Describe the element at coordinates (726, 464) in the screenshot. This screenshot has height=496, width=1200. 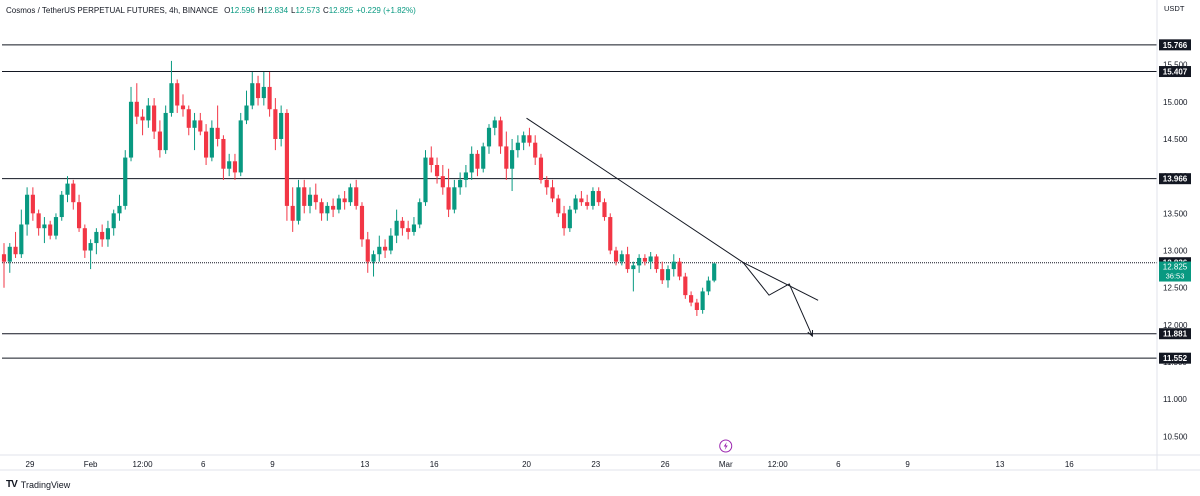
I see `x-tick-label: Mar` at that location.